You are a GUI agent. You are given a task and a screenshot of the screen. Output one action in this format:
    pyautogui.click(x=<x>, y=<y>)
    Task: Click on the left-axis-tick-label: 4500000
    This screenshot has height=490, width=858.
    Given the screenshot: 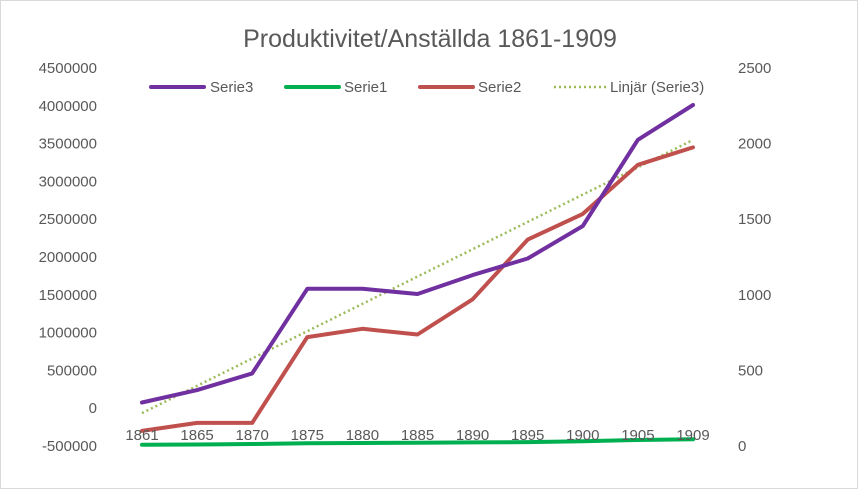 What is the action you would take?
    pyautogui.click(x=68, y=68)
    